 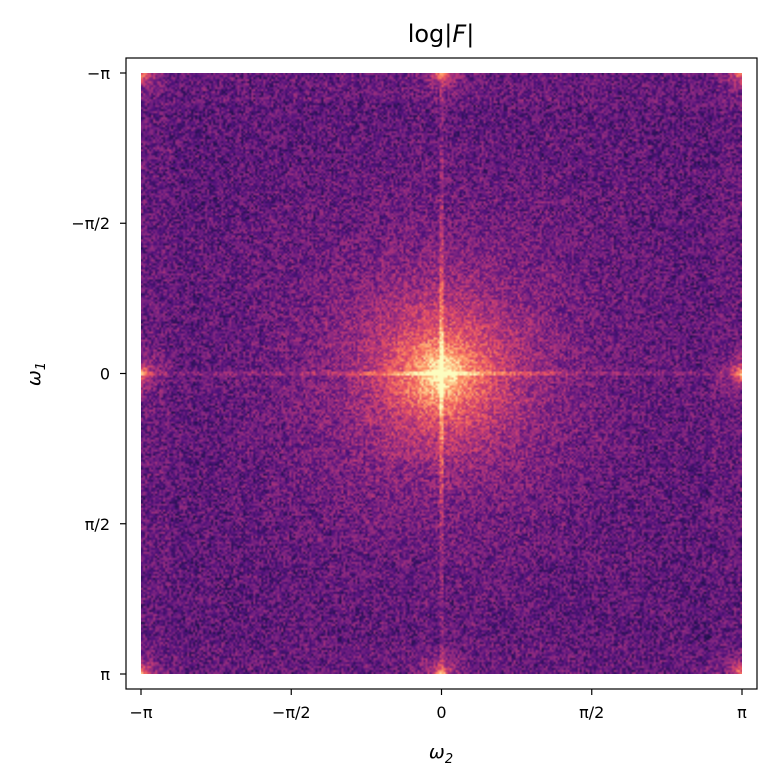 I want to click on y-axis-ticks: −π −π/2 0 π/2 π, so click(x=98, y=374).